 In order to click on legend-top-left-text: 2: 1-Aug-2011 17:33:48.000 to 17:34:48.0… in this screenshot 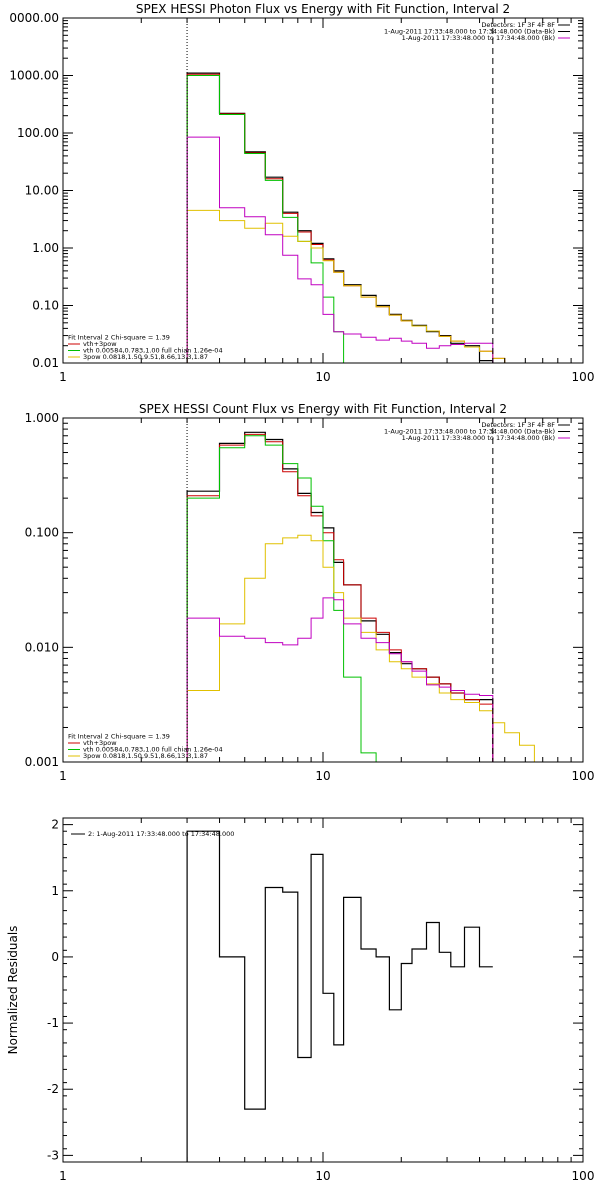, I will do `click(161, 834)`.